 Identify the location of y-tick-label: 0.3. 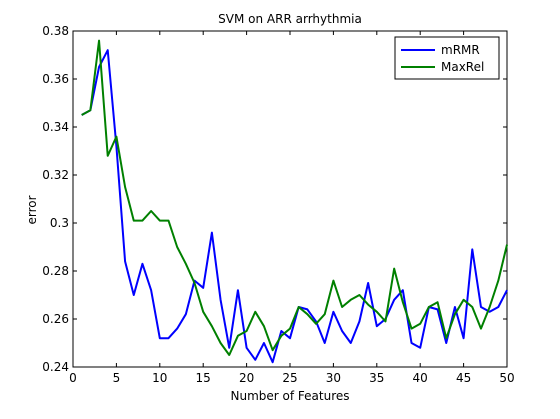
(59, 223).